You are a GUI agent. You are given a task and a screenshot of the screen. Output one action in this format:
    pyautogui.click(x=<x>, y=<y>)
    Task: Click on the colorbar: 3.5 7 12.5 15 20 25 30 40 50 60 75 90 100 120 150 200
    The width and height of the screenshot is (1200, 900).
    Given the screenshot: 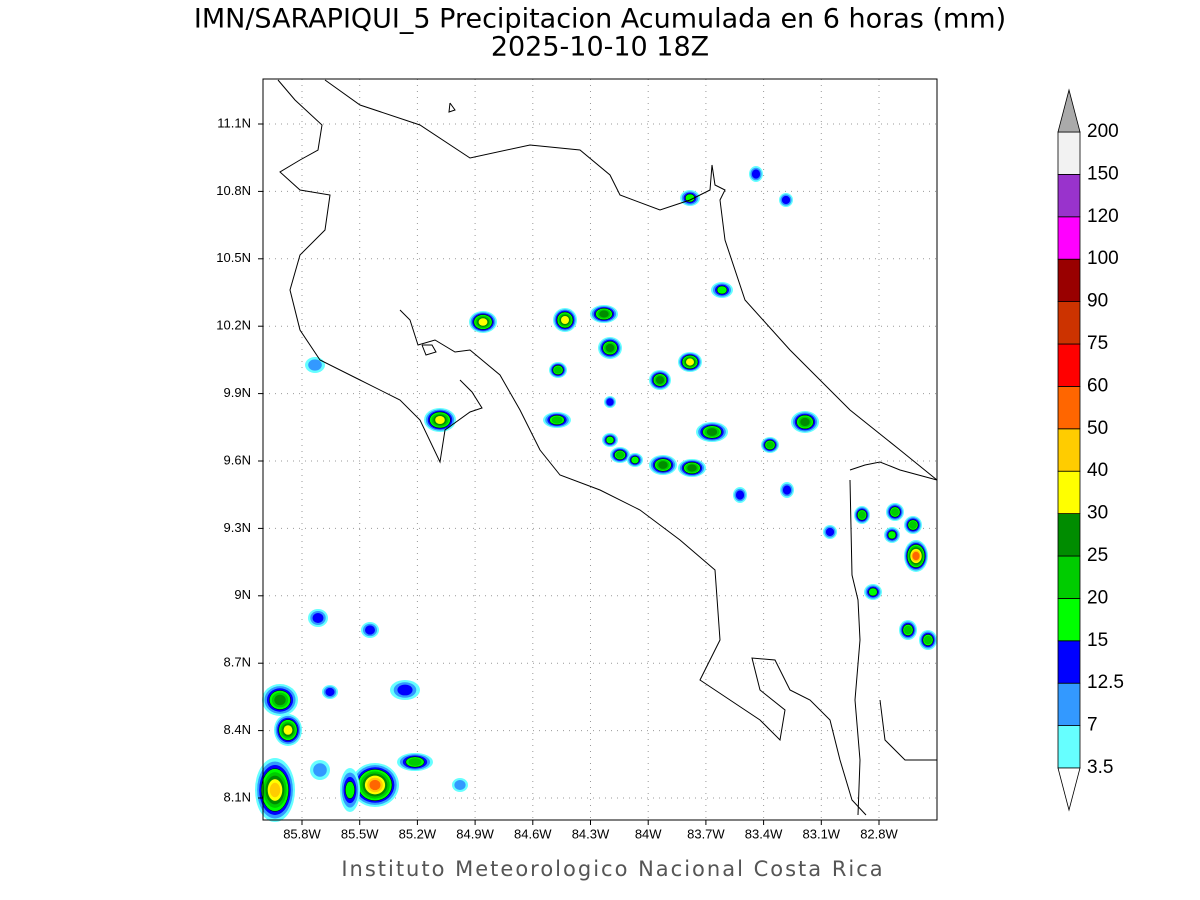 What is the action you would take?
    pyautogui.click(x=1090, y=450)
    